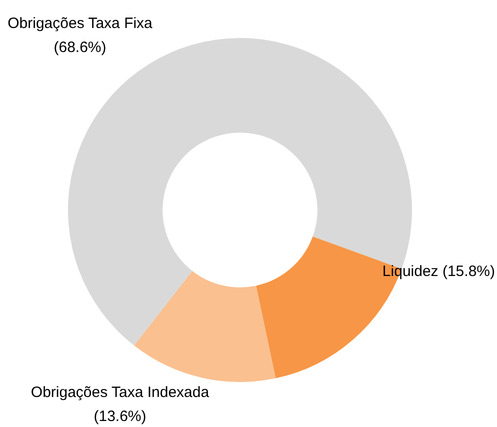 This screenshot has height=427, width=497. Describe the element at coordinates (120, 393) in the screenshot. I see `slice-label: Obrigações Taxa Indexada` at that location.